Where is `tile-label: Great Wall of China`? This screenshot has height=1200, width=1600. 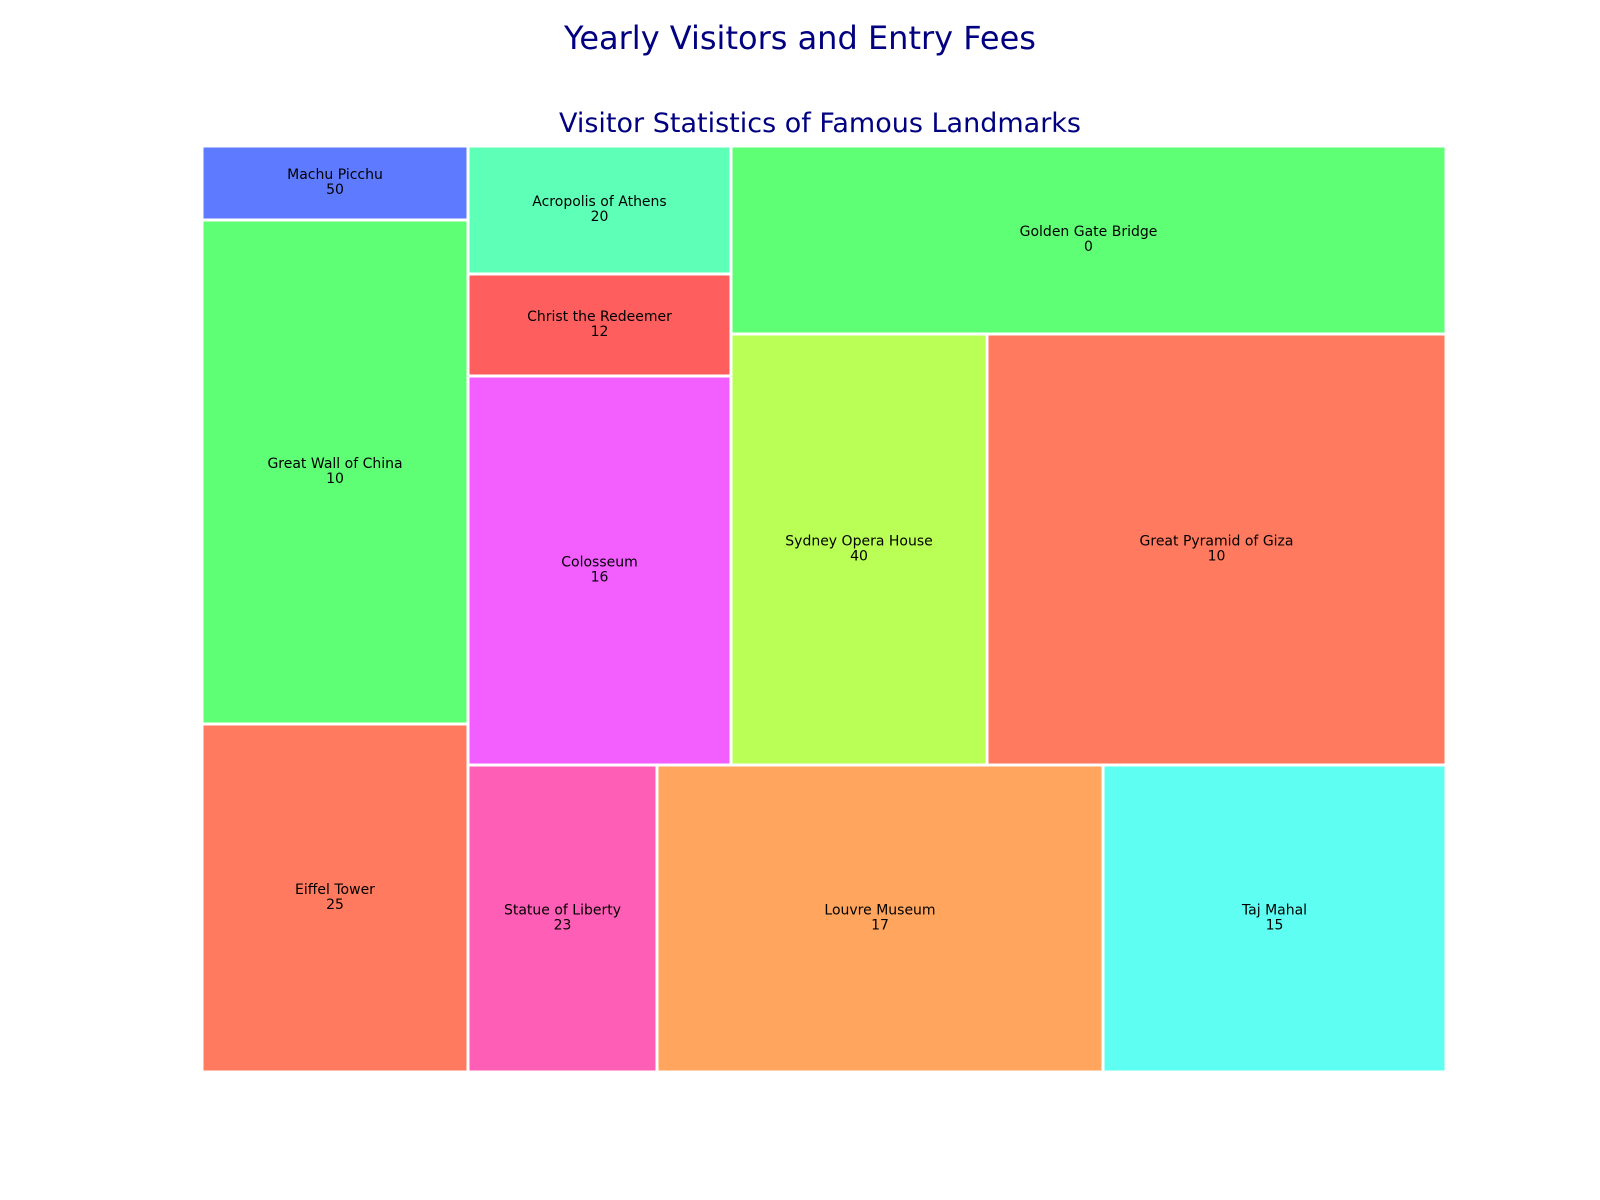 tile-label: Great Wall of China is located at coordinates (334, 464).